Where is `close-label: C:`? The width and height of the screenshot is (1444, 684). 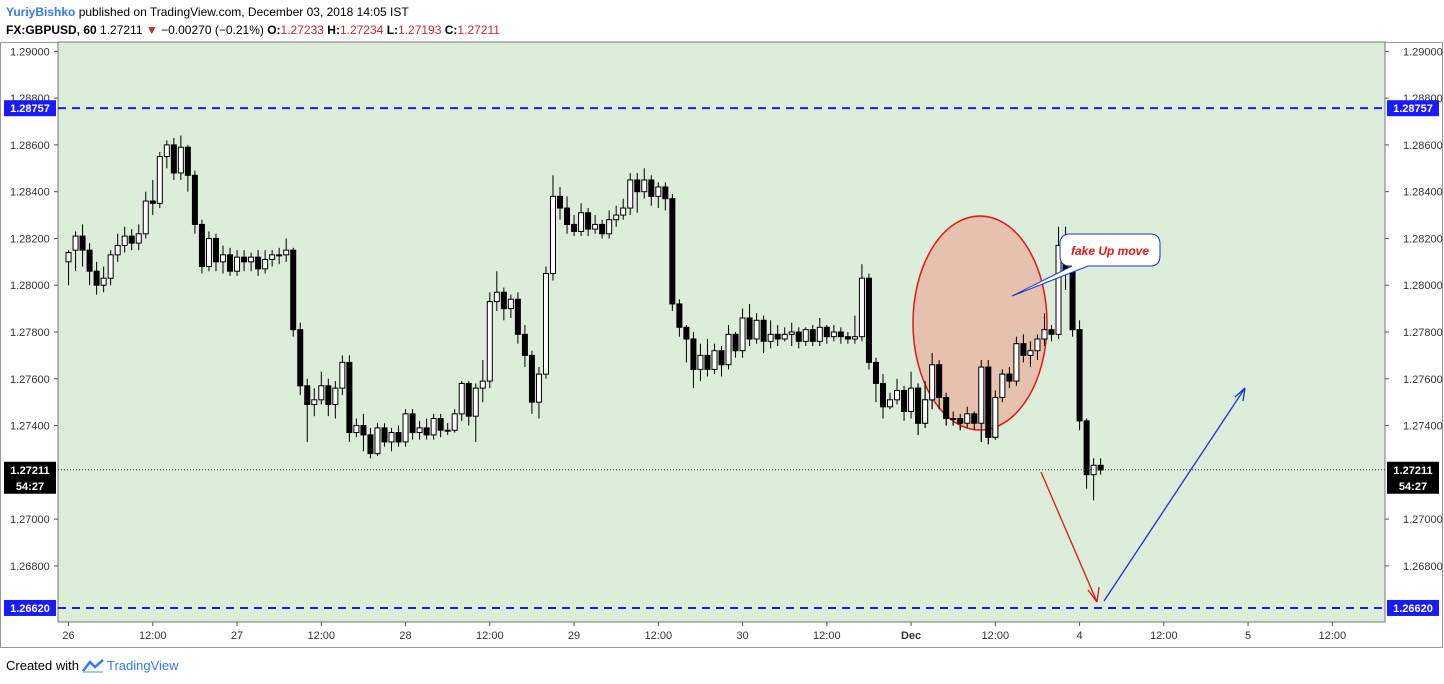 close-label: C: is located at coordinates (451, 30).